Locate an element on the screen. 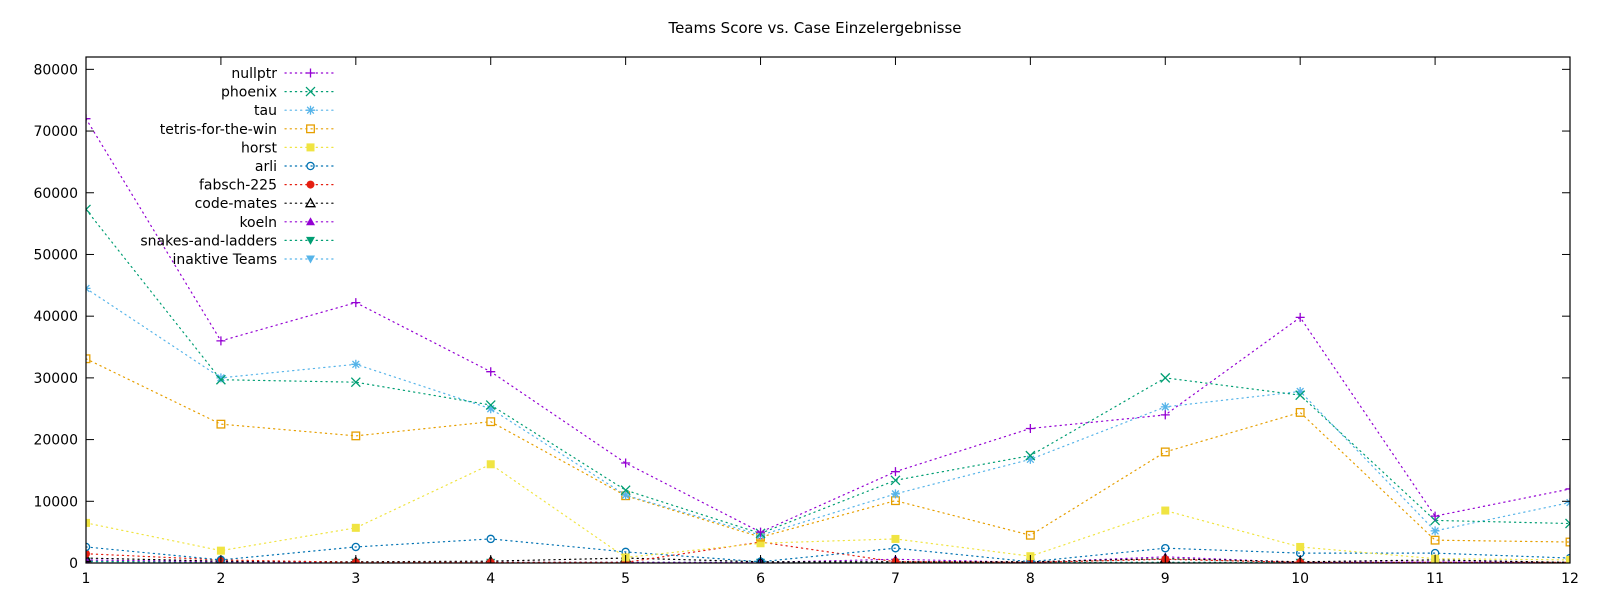 The height and width of the screenshot is (600, 1600). y-tick-label: 70000 is located at coordinates (55, 132).